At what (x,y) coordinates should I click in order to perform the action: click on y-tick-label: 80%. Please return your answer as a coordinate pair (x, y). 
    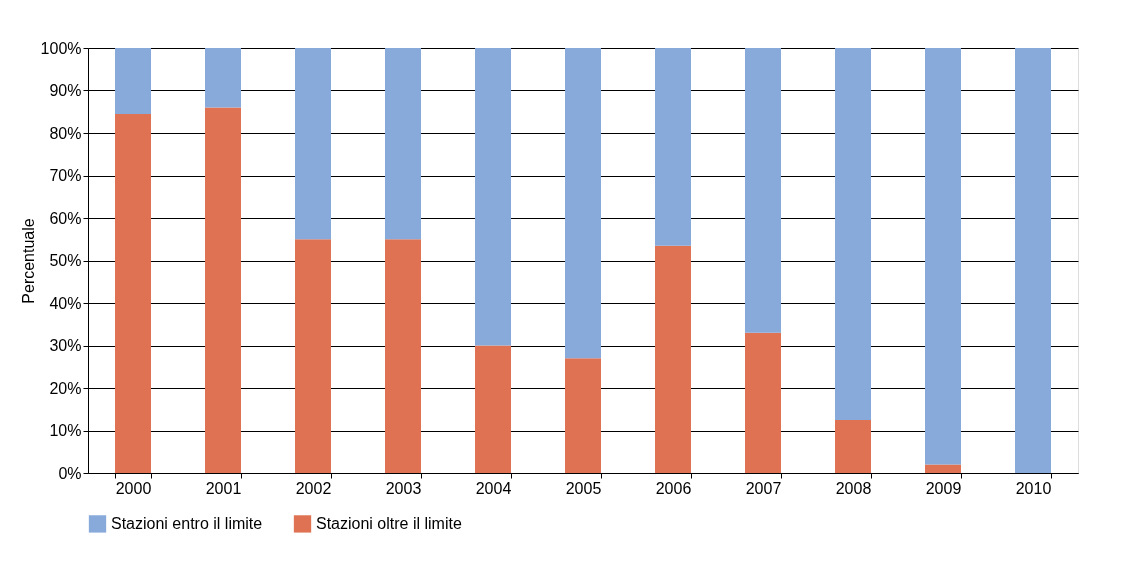
    Looking at the image, I should click on (65, 133).